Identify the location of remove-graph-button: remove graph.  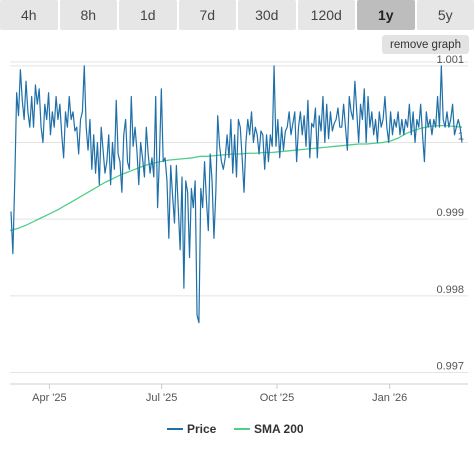
(425, 44).